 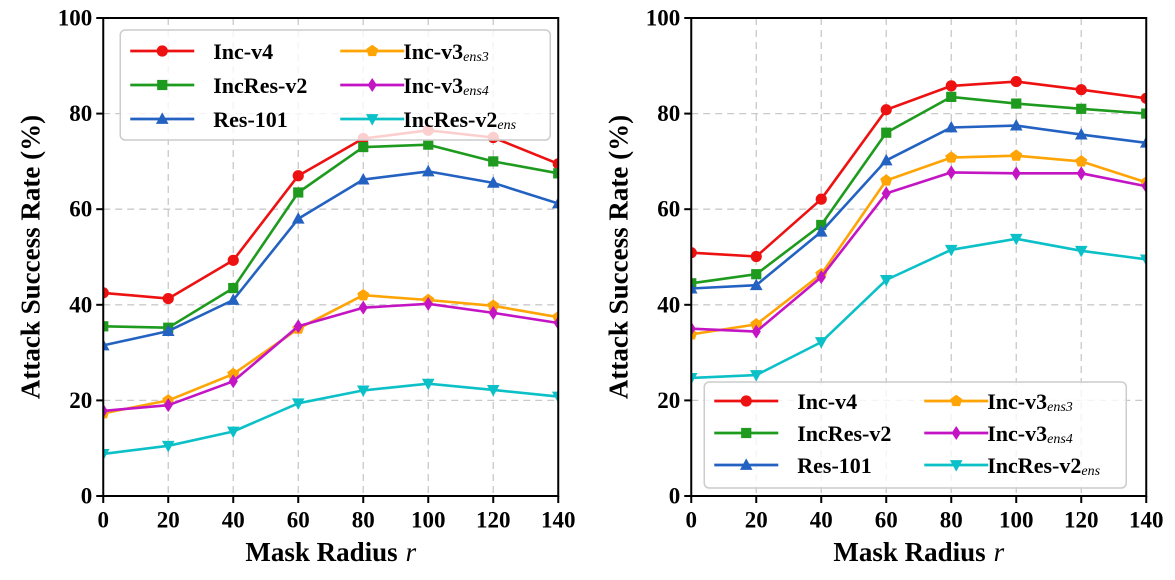 I want to click on inc-v3-ens4-line, so click(x=331, y=357).